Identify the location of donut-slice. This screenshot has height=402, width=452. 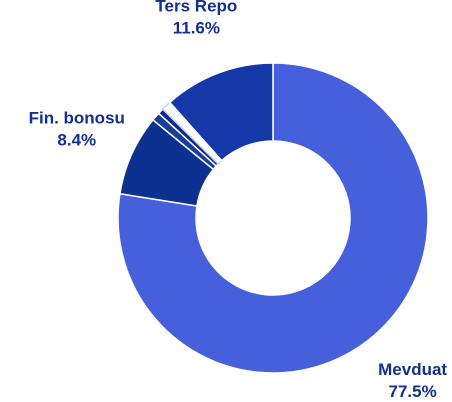
(221, 112).